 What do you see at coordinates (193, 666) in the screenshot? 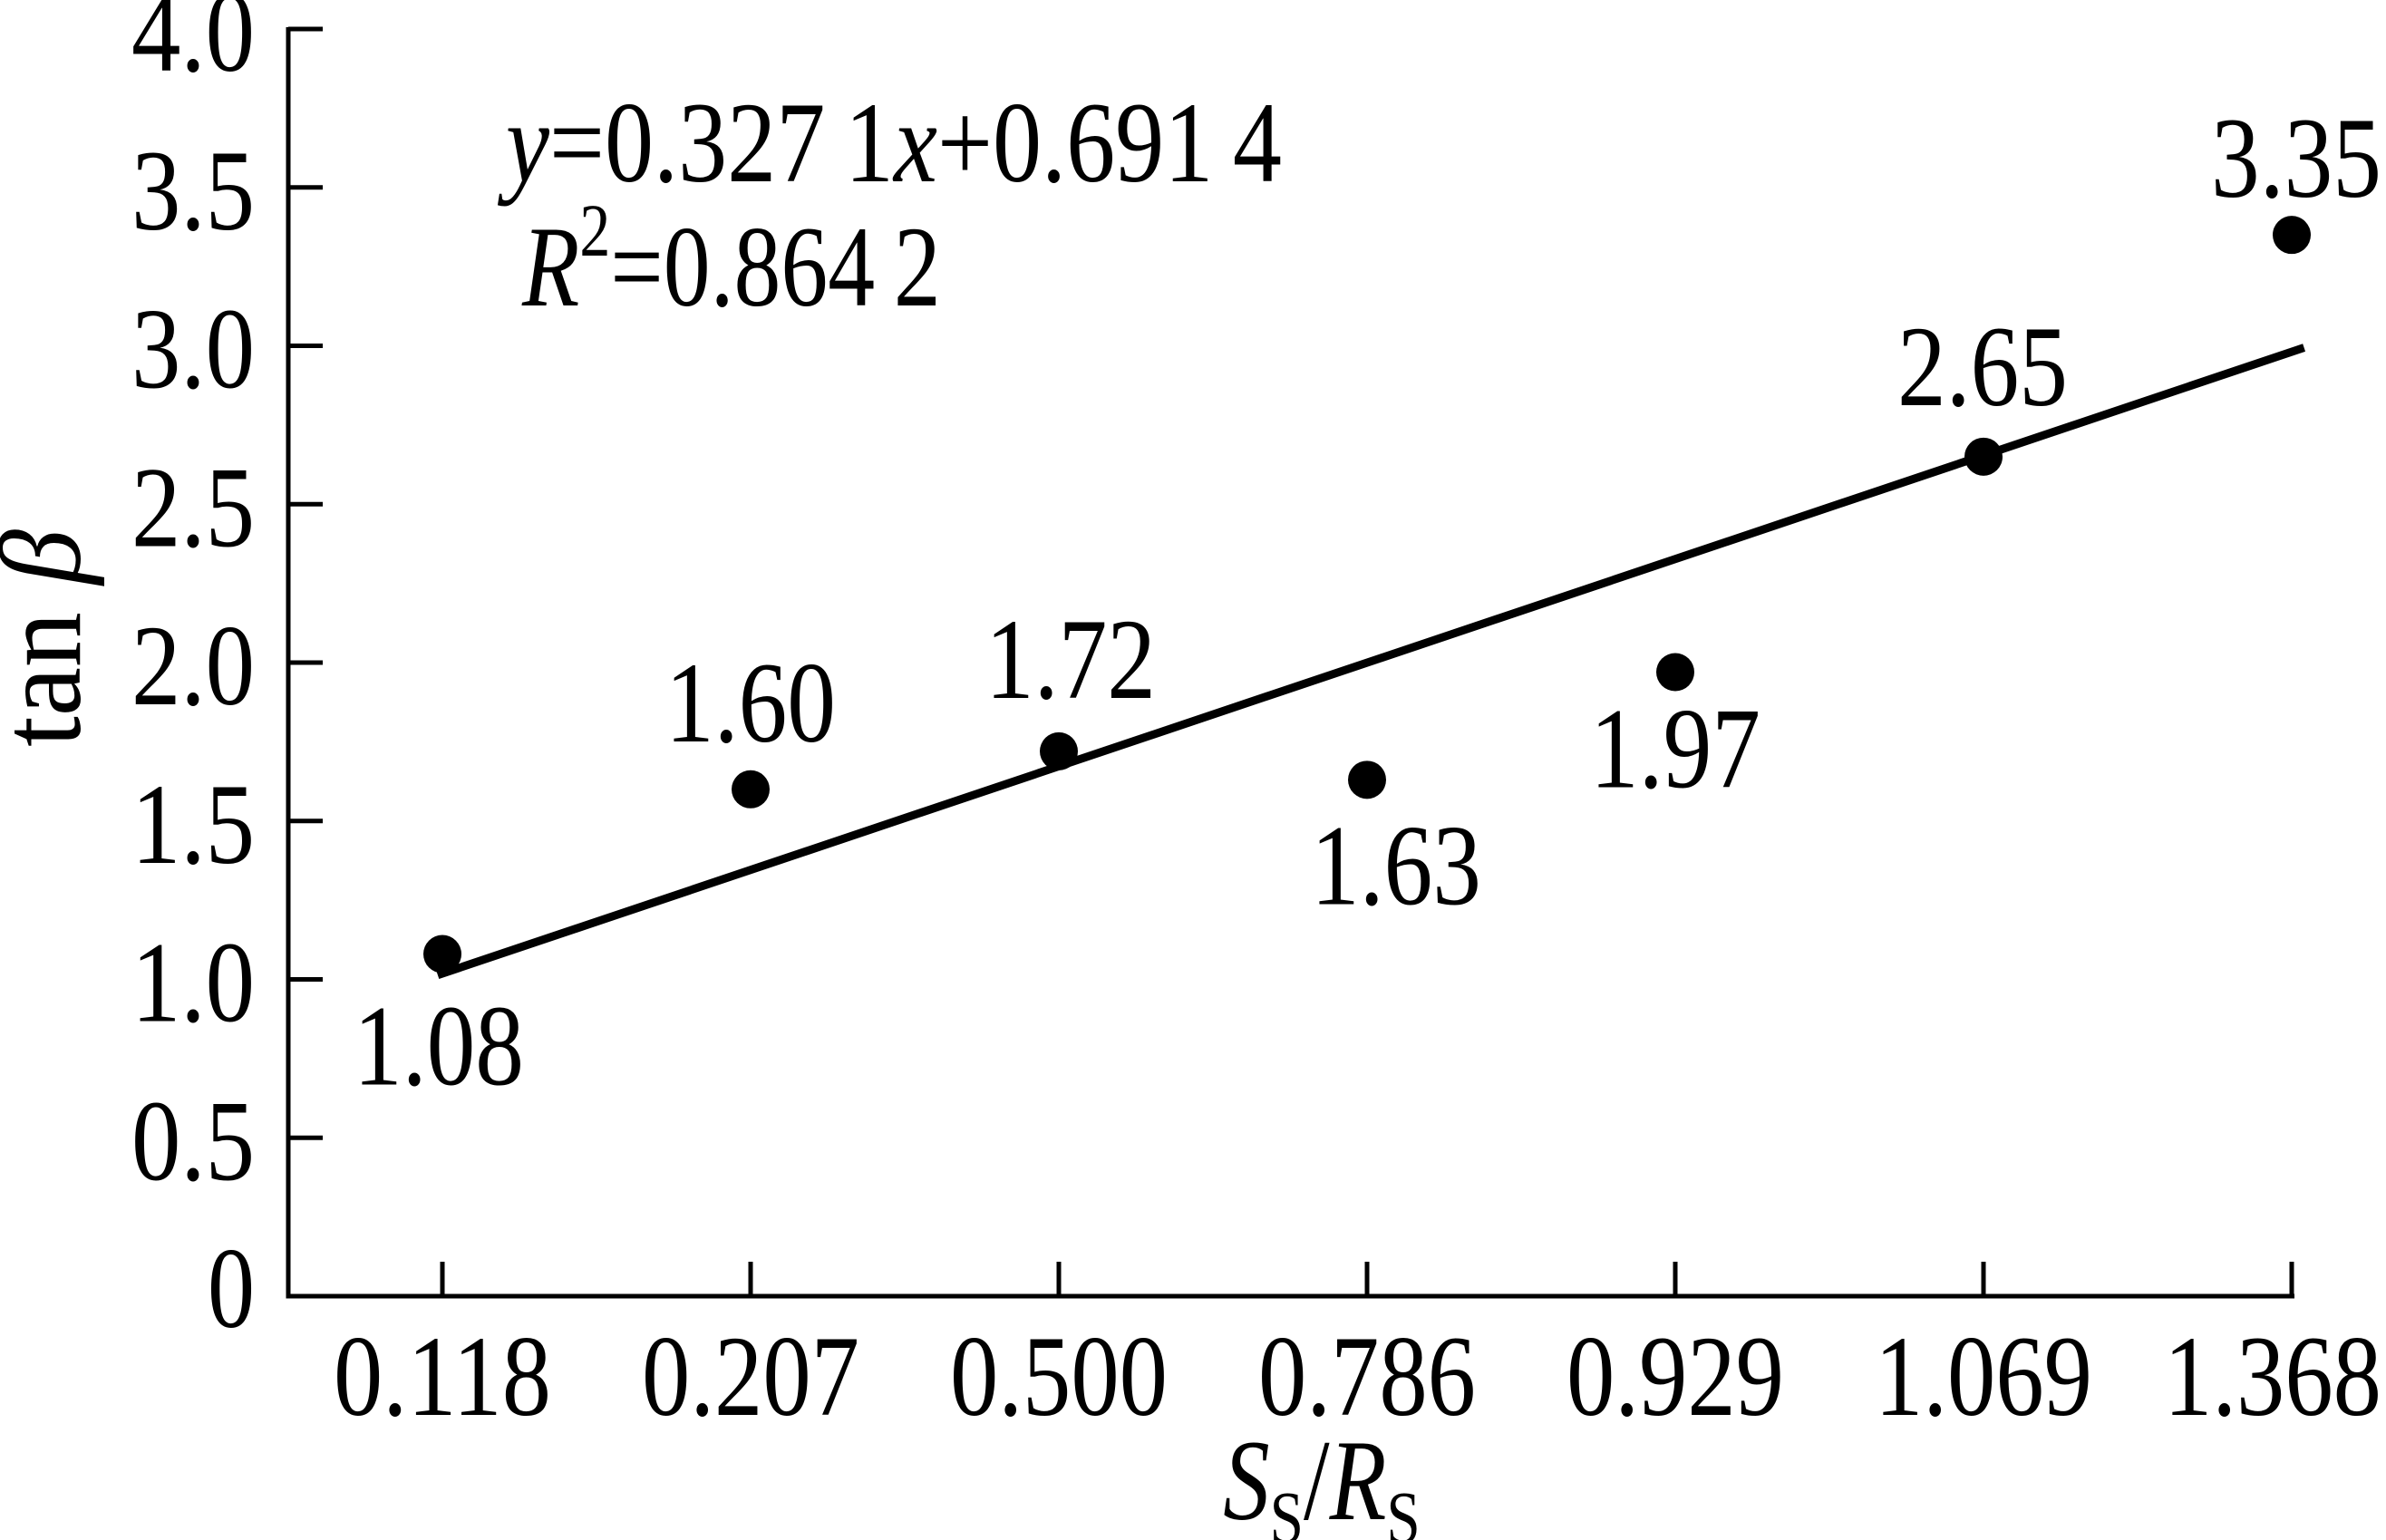
I see `y-tick-label: 2.0` at bounding box center [193, 666].